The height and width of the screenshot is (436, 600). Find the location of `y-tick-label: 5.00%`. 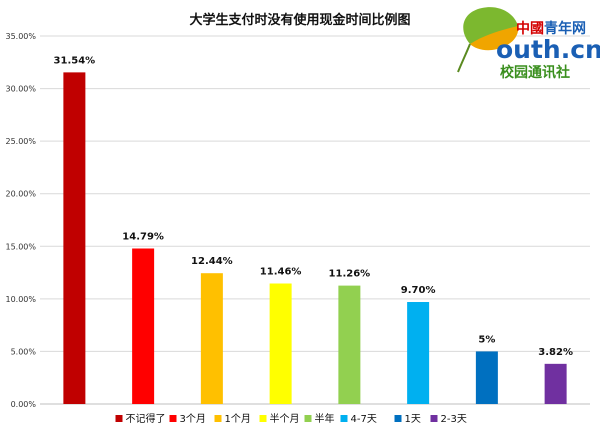

y-tick-label: 5.00% is located at coordinates (24, 351).